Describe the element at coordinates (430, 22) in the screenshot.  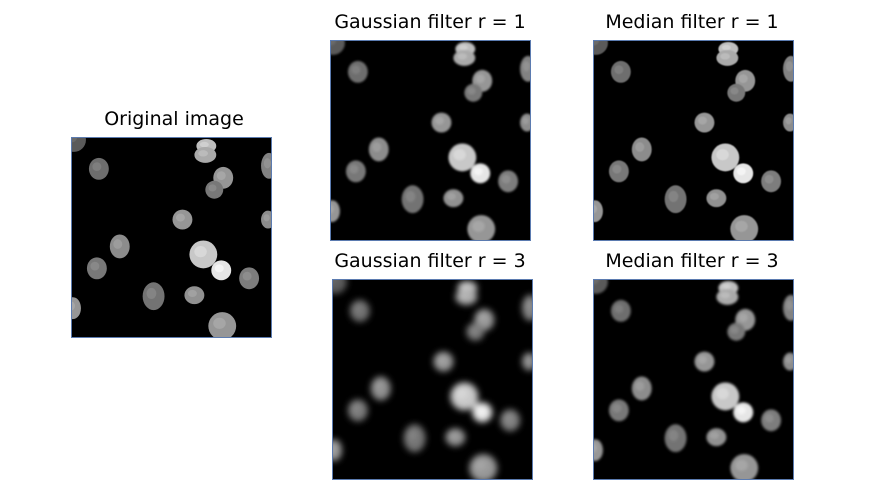
I see `gaussian-r1-title: Gaussian filter r = 1` at that location.